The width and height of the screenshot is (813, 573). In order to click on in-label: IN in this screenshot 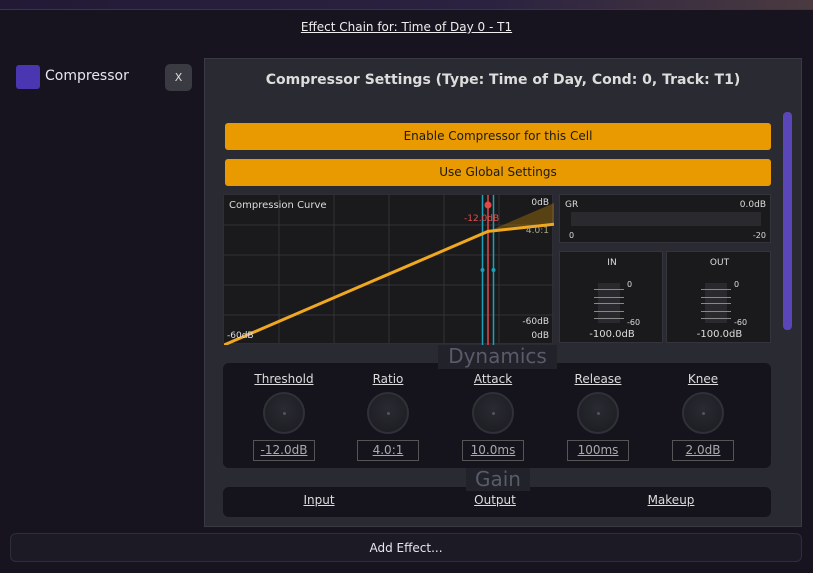, I will do `click(612, 263)`.